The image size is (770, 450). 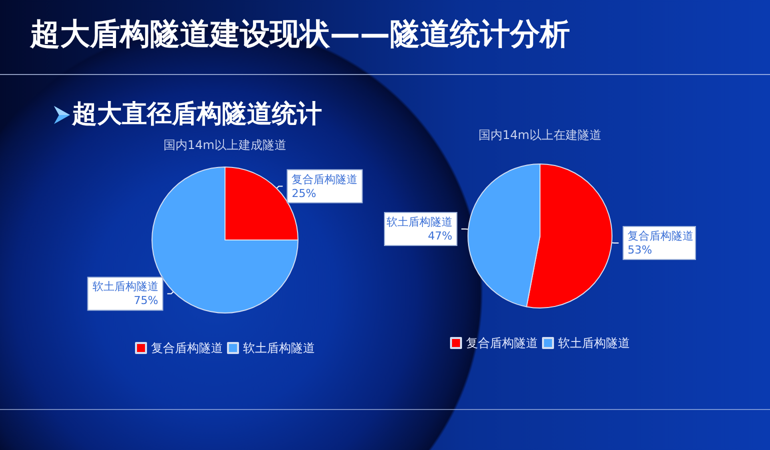 I want to click on data-label: 25%, so click(x=304, y=193).